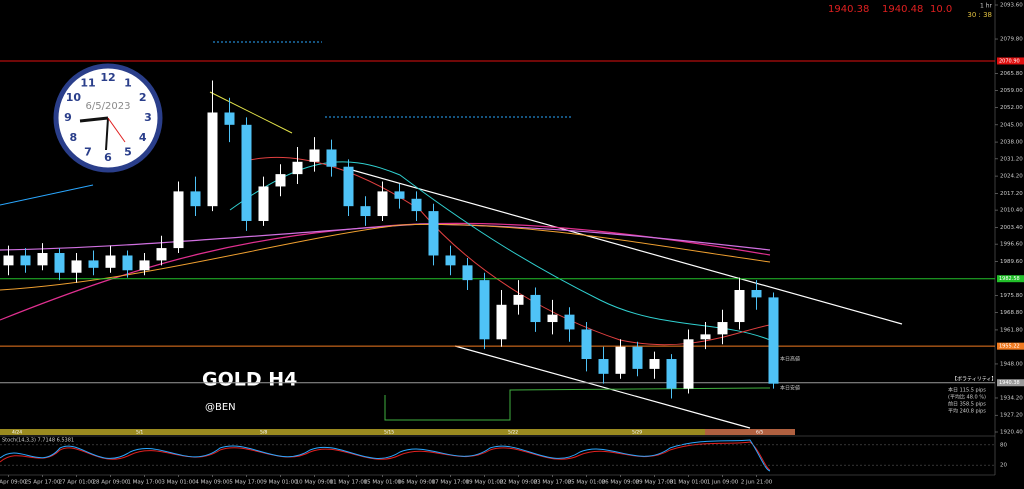 The height and width of the screenshot is (489, 1024). Describe the element at coordinates (148, 117) in the screenshot. I see `clock-numeral: 3` at that location.